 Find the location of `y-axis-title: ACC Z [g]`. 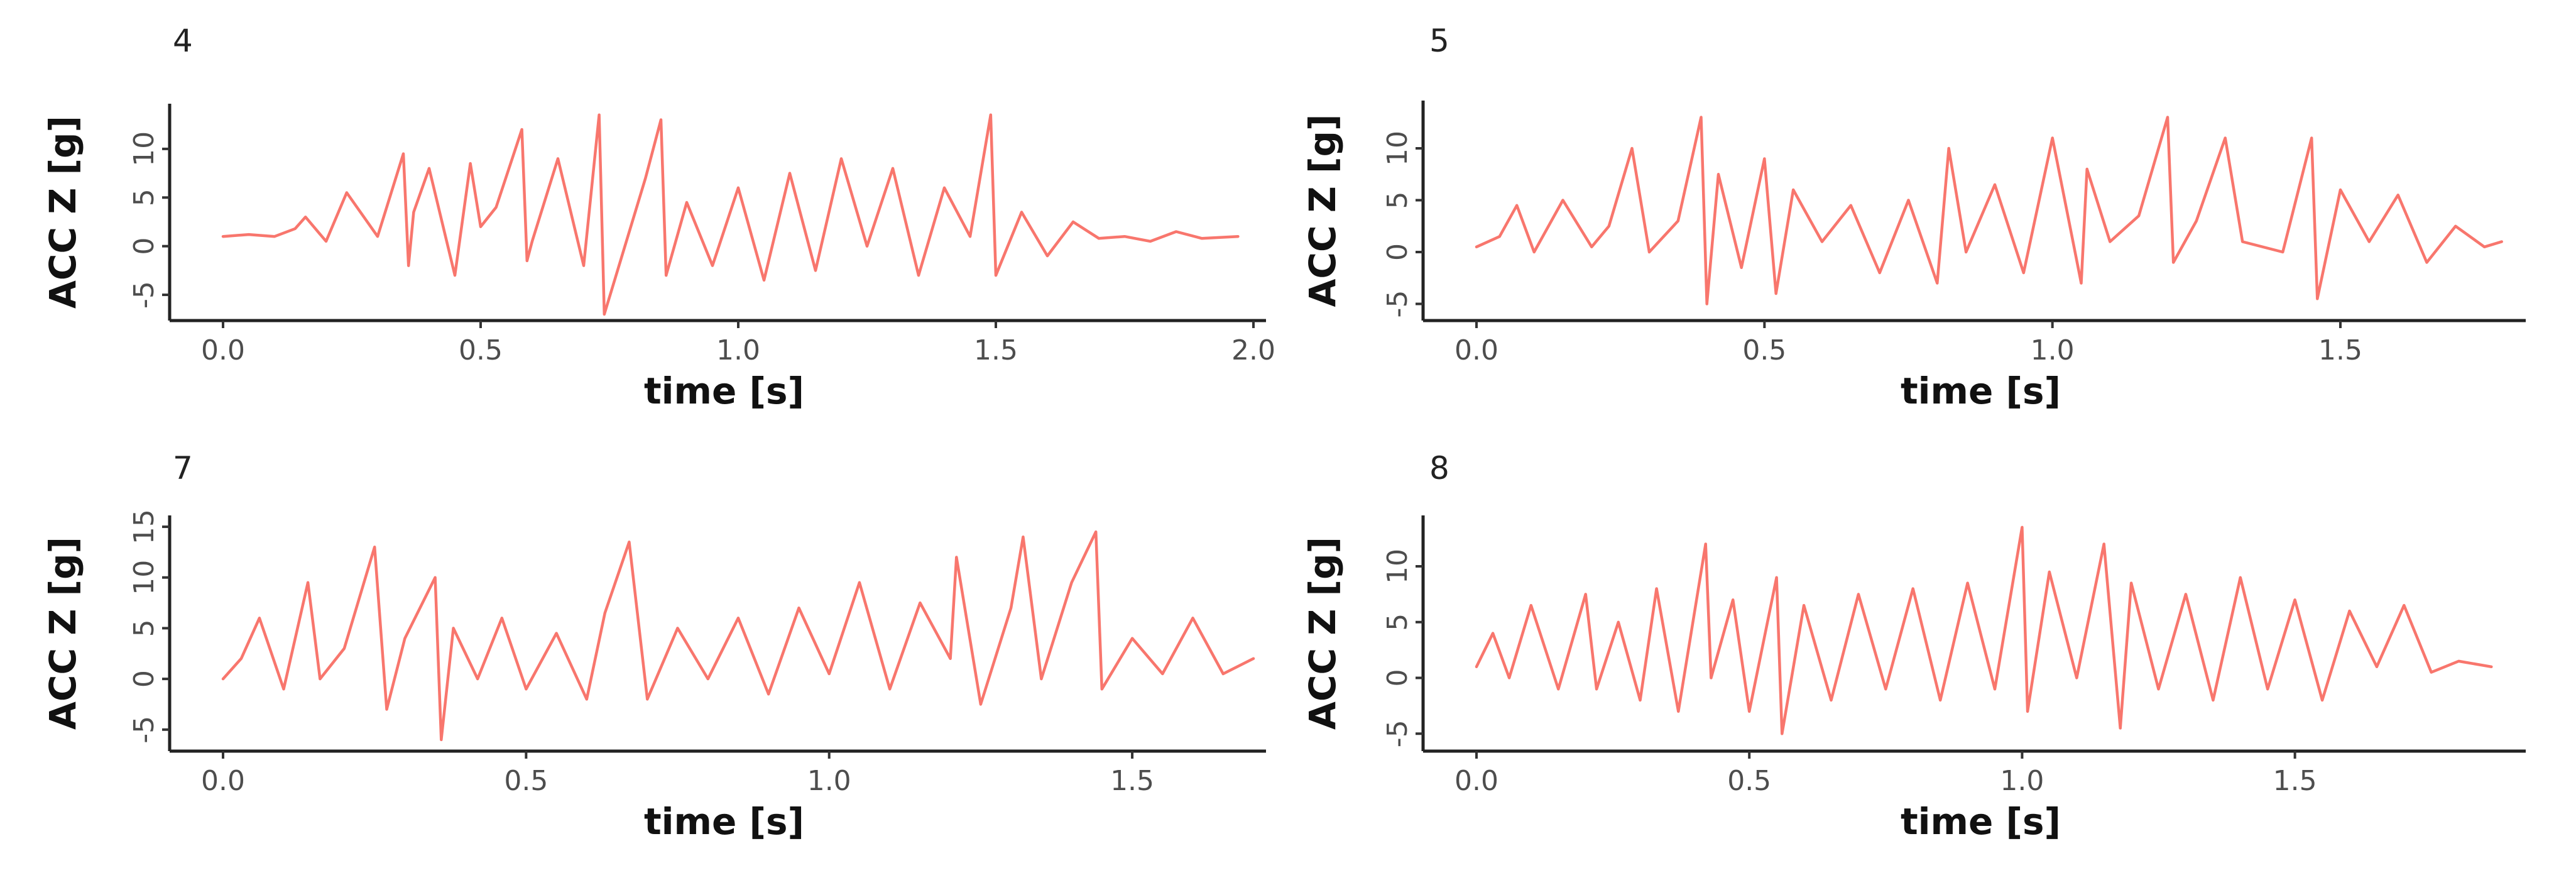

y-axis-title: ACC Z [g] is located at coordinates (62, 634).